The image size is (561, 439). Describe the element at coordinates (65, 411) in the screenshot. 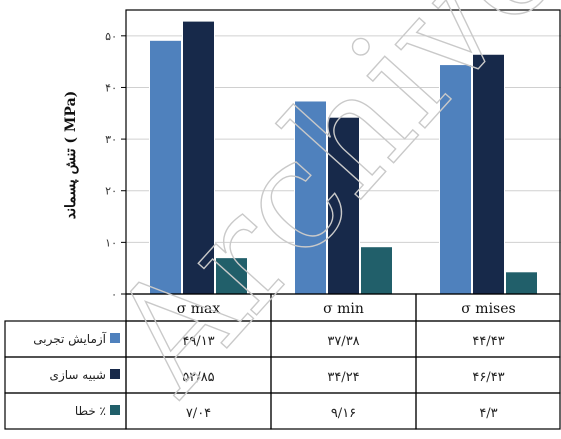

I see `legend-cell` at that location.